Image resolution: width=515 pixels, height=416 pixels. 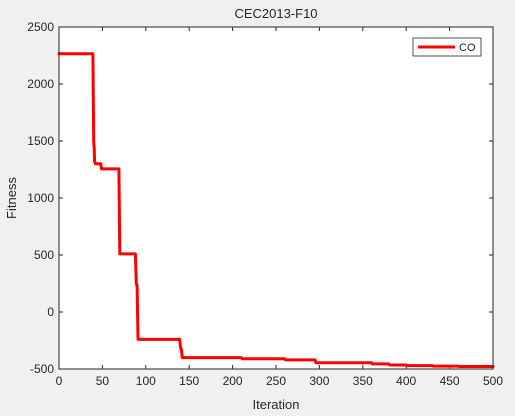 I want to click on y-tick-label: -500, so click(x=42, y=369).